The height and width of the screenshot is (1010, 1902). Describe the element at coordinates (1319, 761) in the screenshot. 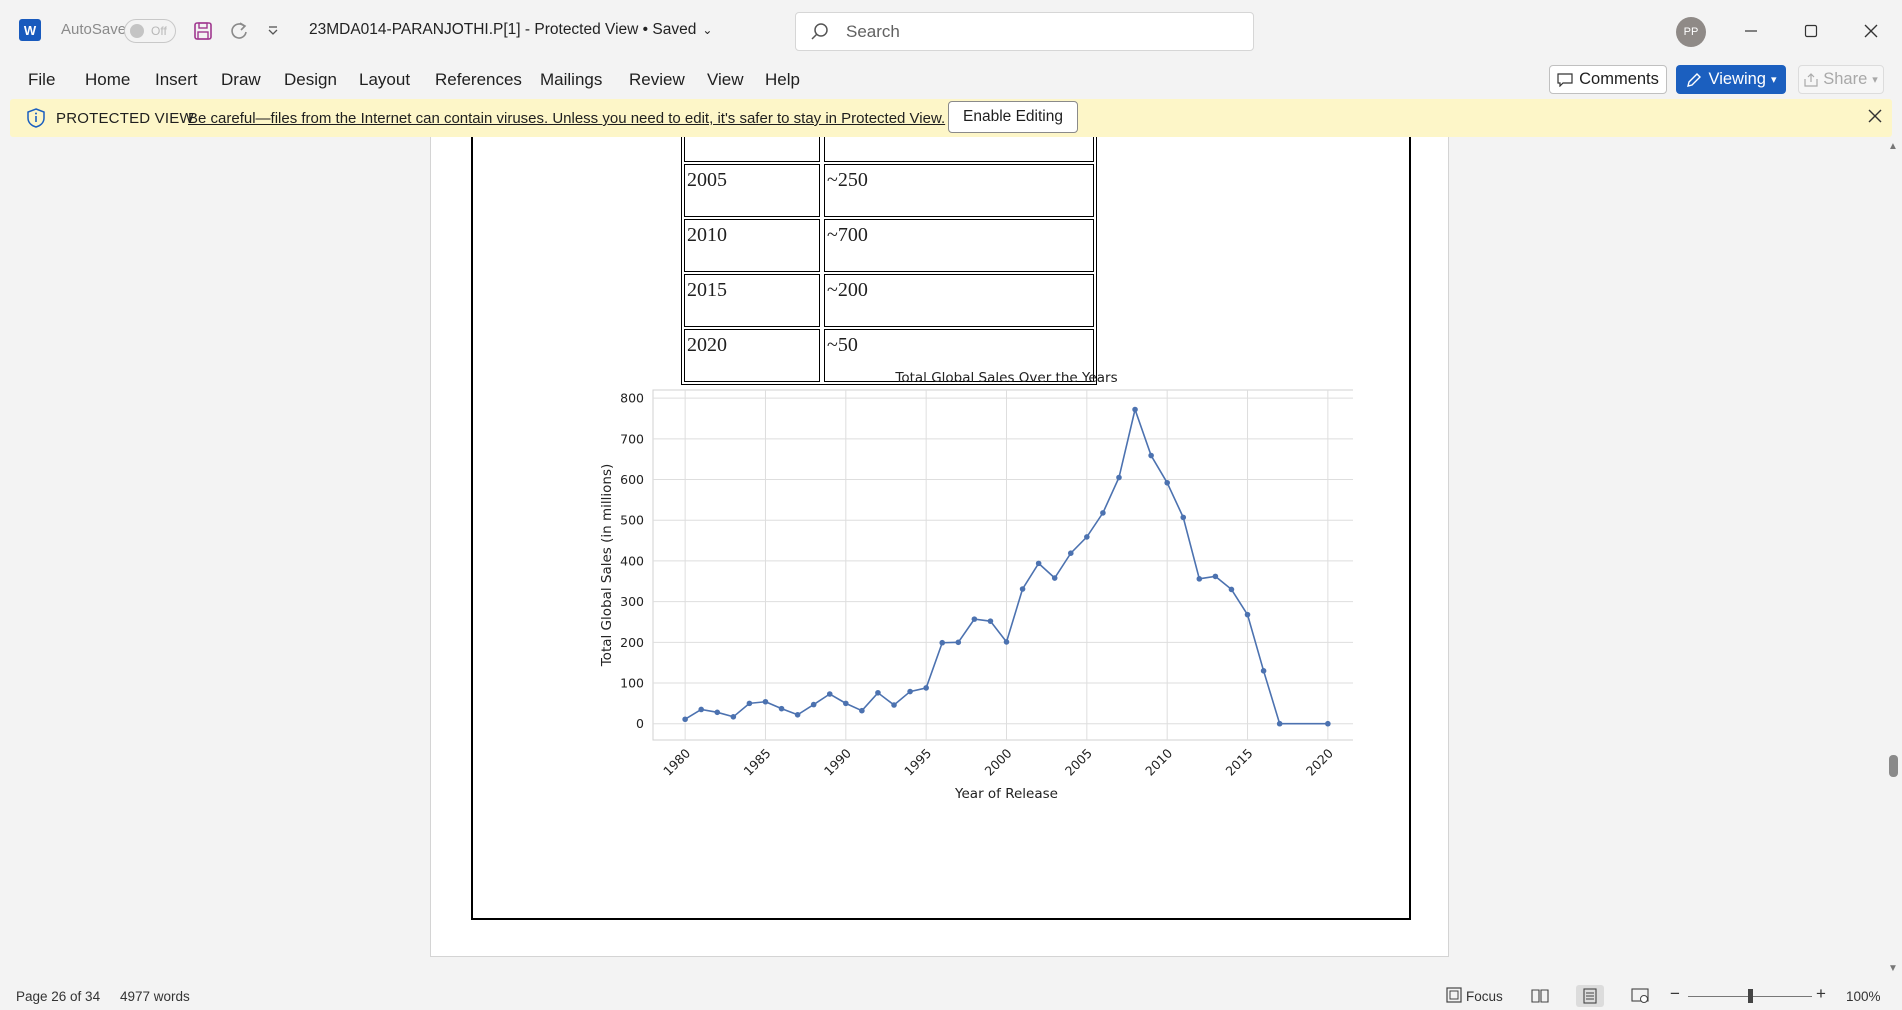

I see `x-tick-label: 2020` at that location.